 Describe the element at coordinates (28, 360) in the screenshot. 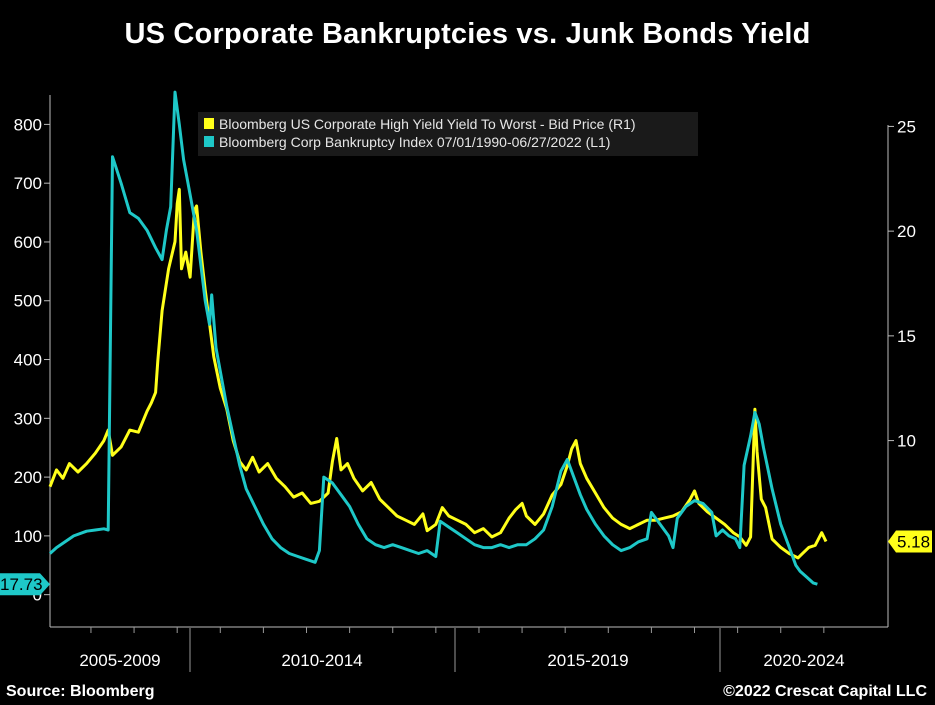

I see `left-tick-label: 400` at that location.